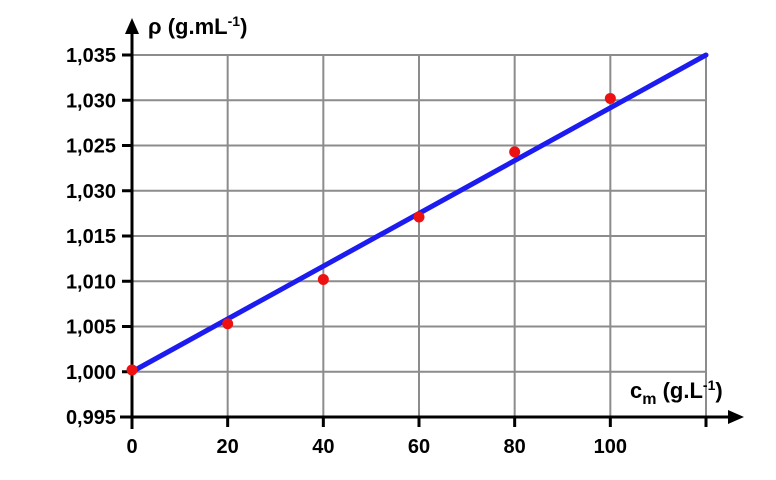 This screenshot has height=480, width=776. Describe the element at coordinates (419, 447) in the screenshot. I see `x-tick-label: 60` at that location.